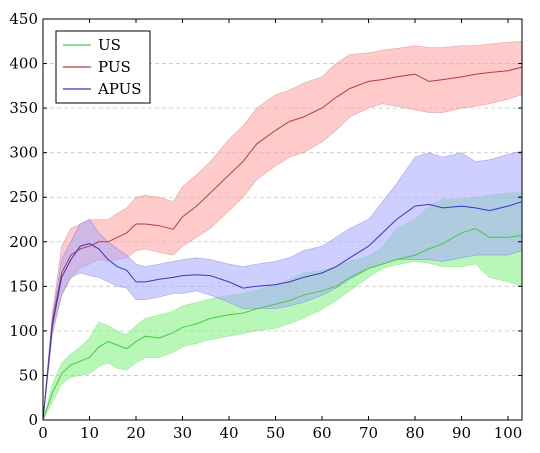 The height and width of the screenshot is (453, 540). Describe the element at coordinates (135, 433) in the screenshot. I see `x-tick-label: 20` at that location.